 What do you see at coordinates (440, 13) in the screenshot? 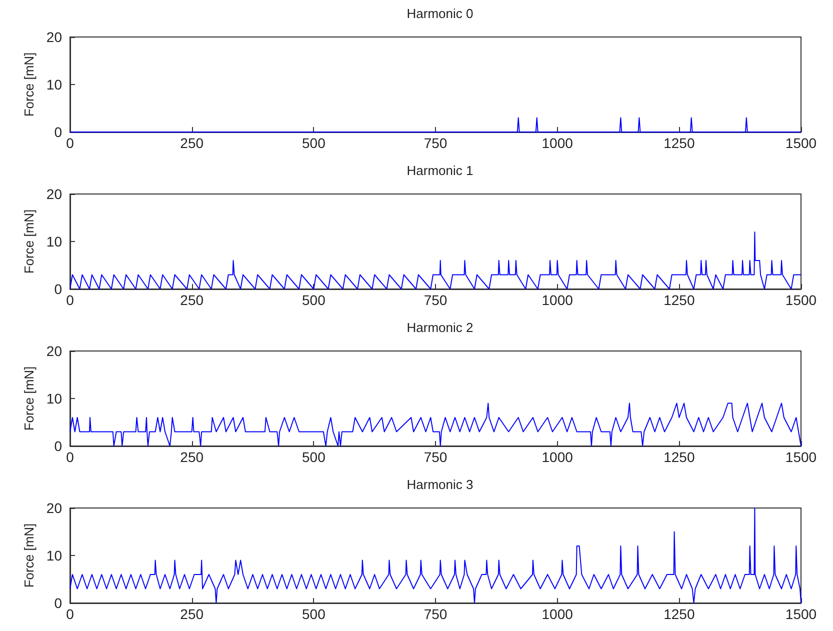
I see `chart-title: Harmonic 0` at bounding box center [440, 13].